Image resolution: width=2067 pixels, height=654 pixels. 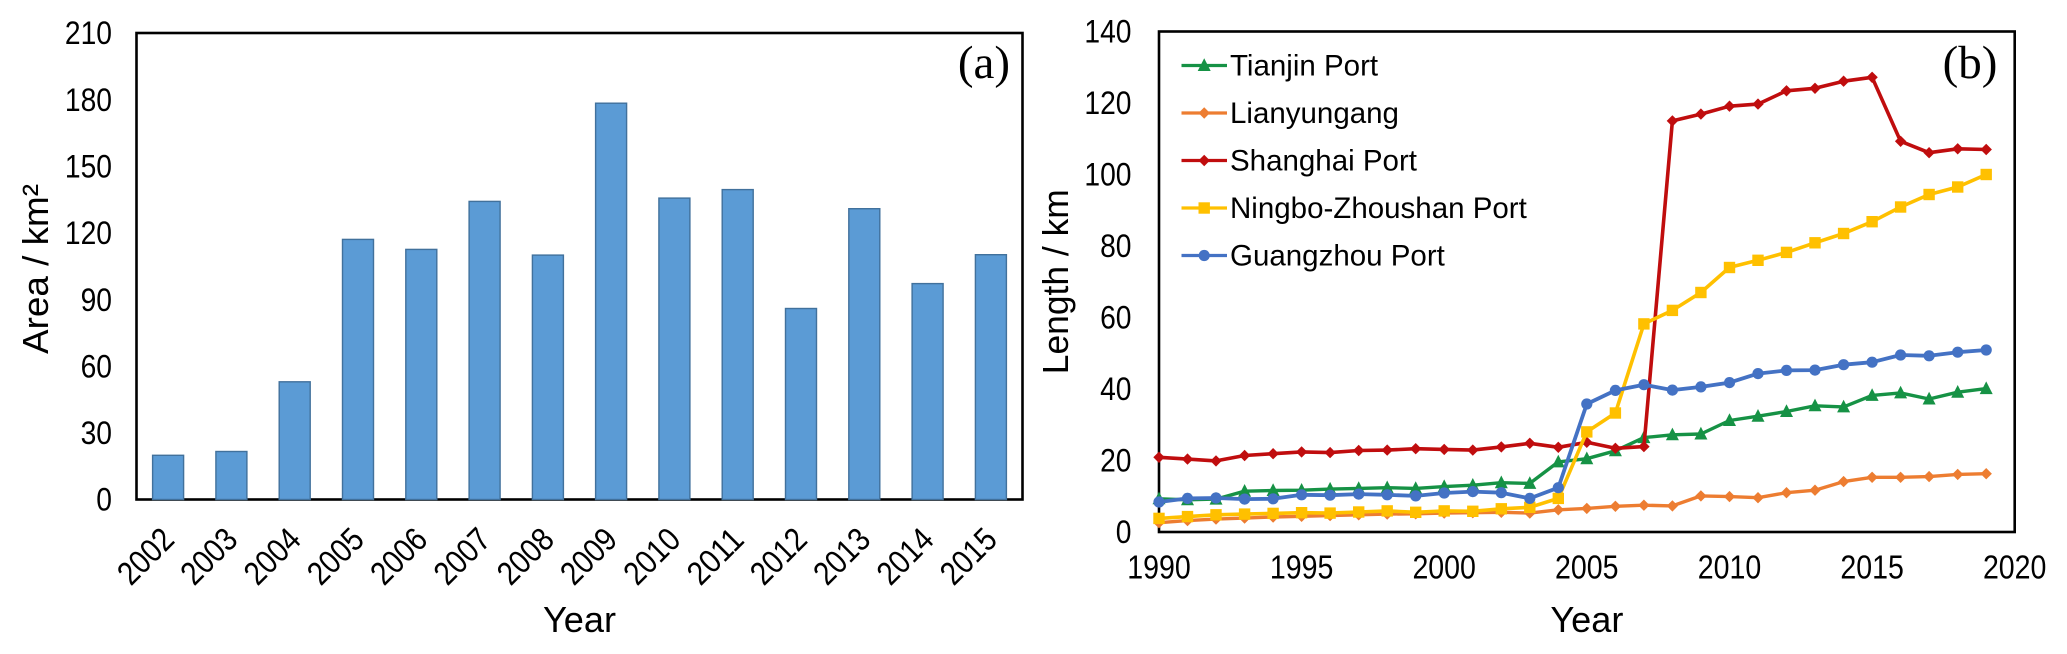 What do you see at coordinates (1587, 567) in the screenshot?
I see `svg-text: 2005` at bounding box center [1587, 567].